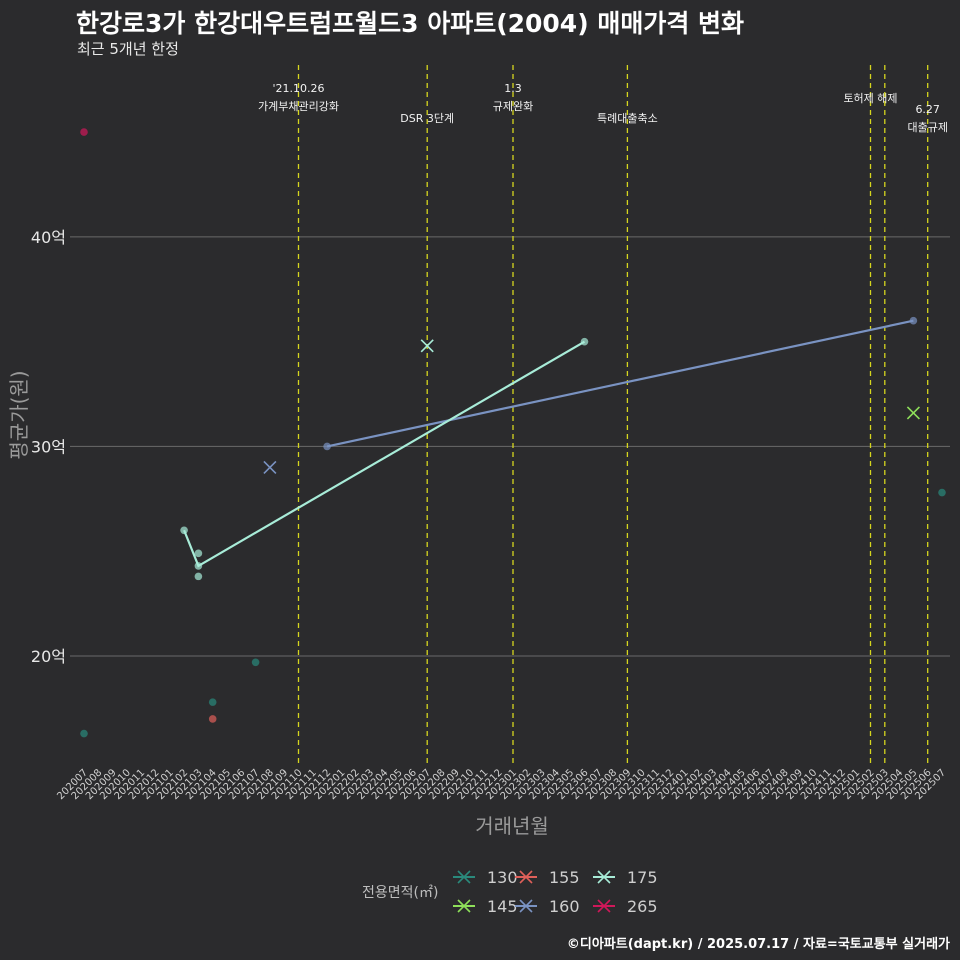  What do you see at coordinates (400, 893) in the screenshot?
I see `legend-title: 전용면적(㎡)` at bounding box center [400, 893].